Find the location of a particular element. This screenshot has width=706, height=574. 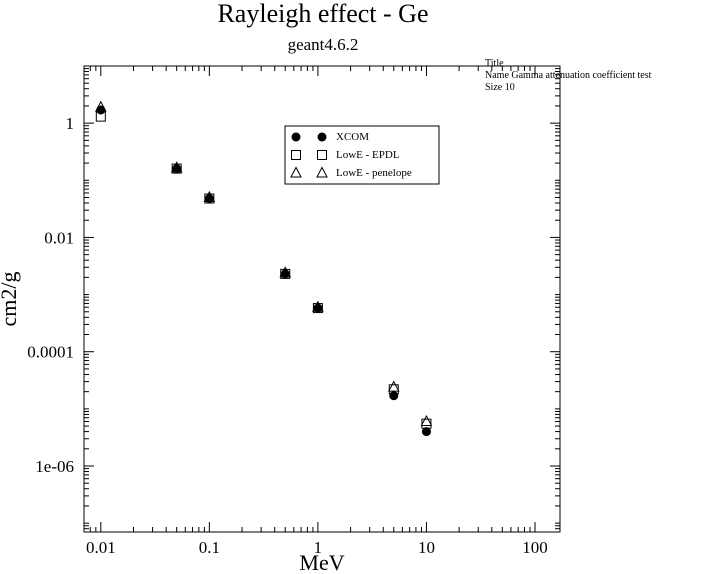

x-tick-label: 100 is located at coordinates (535, 547).